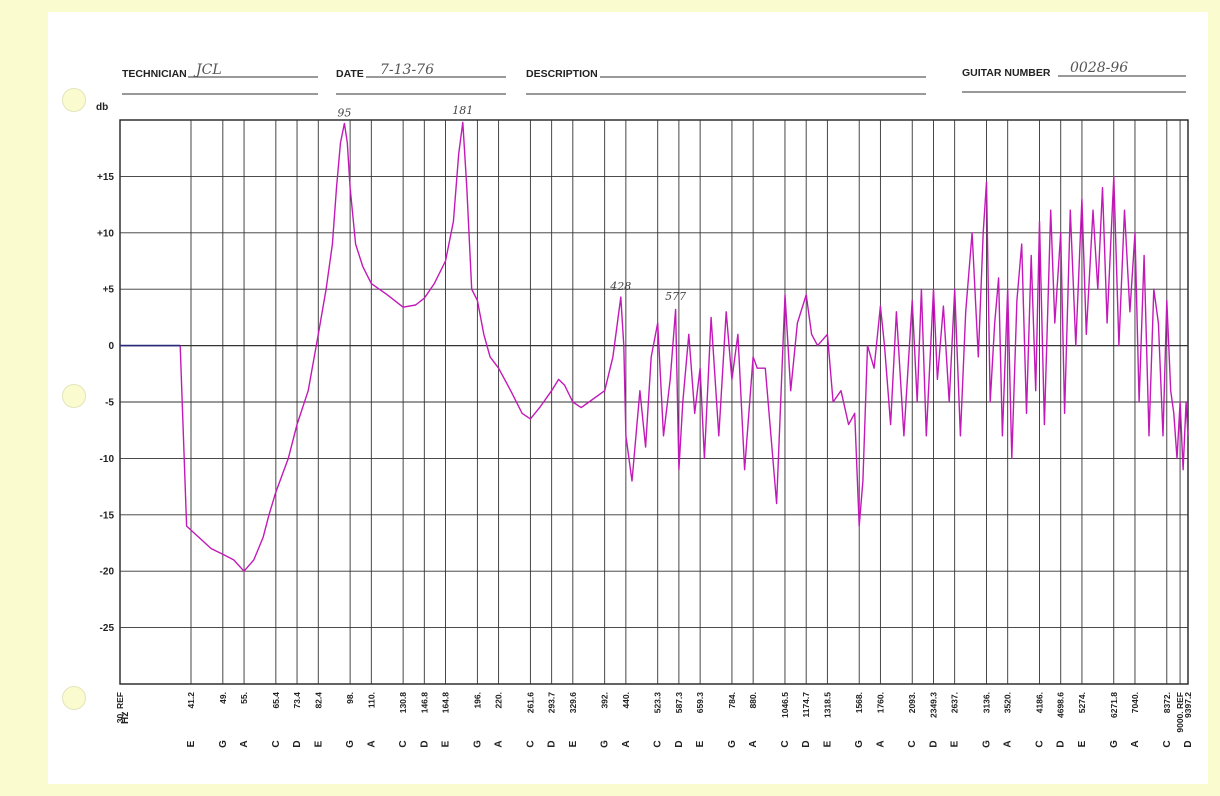 Image resolution: width=1220 pixels, height=796 pixels. What do you see at coordinates (562, 74) in the screenshot?
I see `description-label: DESCRIPTION` at bounding box center [562, 74].